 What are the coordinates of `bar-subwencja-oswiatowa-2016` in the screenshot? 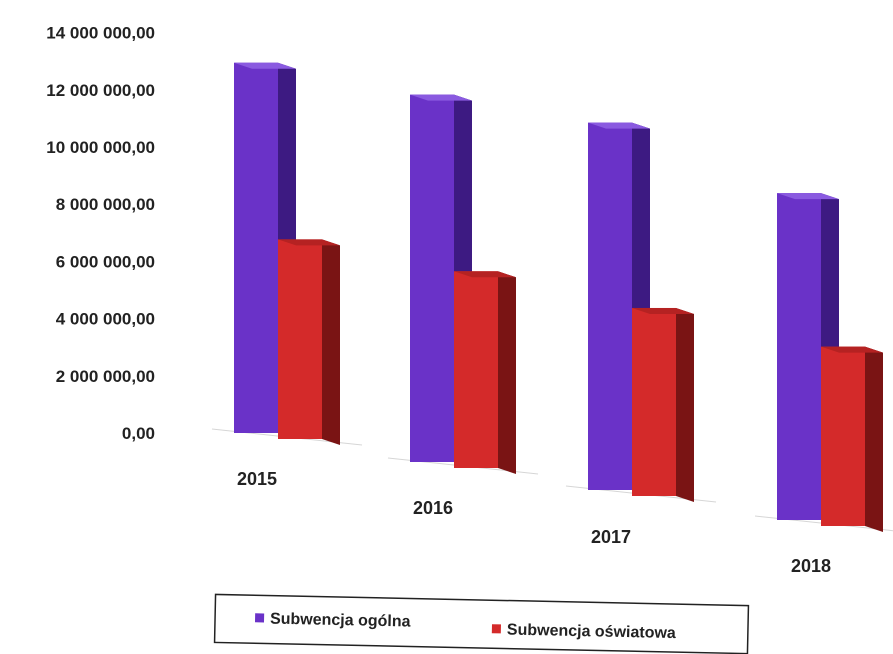 It's located at (485, 372).